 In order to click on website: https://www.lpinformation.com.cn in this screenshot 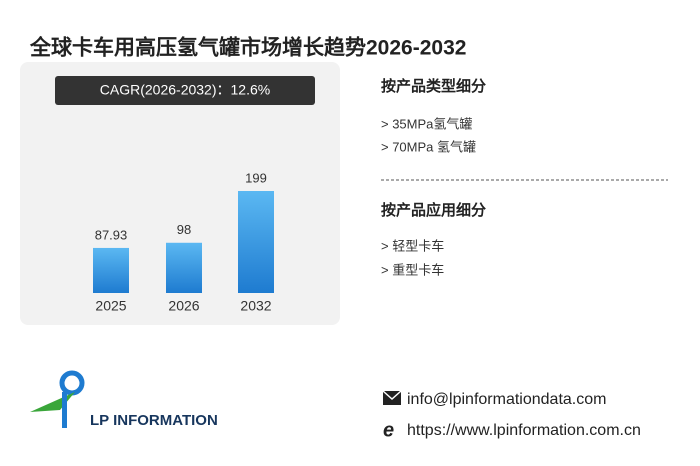, I will do `click(524, 430)`.